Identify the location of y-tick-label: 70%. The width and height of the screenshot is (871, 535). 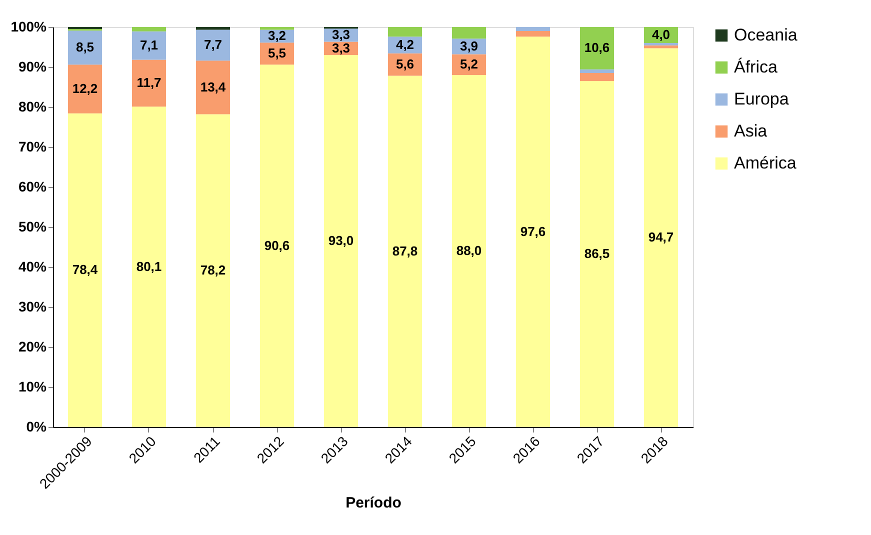
(33, 146).